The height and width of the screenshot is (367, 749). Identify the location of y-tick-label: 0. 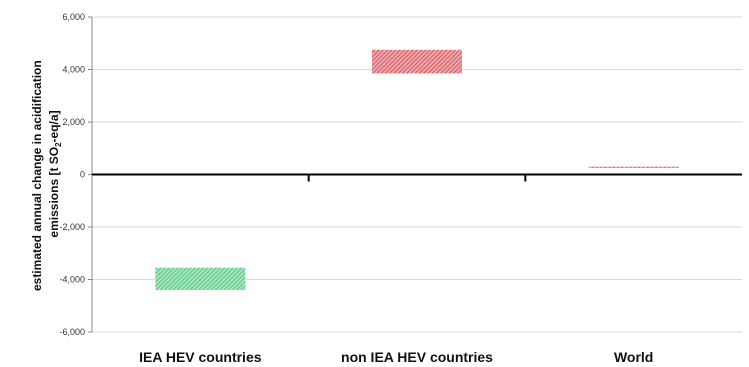
(82, 175).